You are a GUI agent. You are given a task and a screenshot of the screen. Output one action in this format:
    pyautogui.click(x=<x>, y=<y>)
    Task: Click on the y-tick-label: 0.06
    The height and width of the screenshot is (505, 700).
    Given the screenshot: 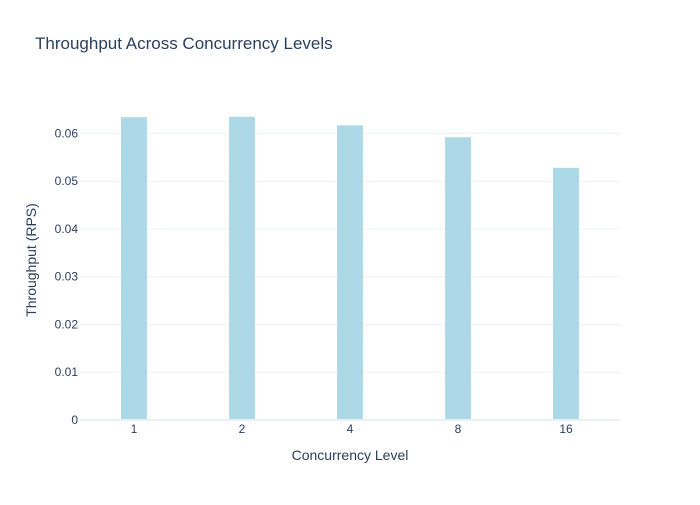 What is the action you would take?
    pyautogui.click(x=67, y=133)
    